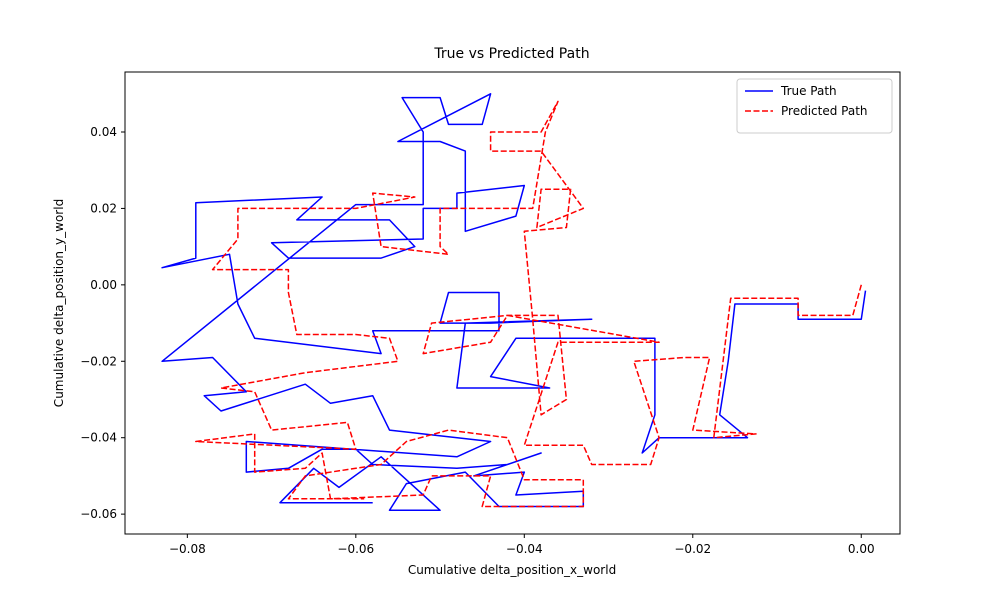 Image resolution: width=1000 pixels, height=600 pixels. I want to click on x-tick-label: −0.08, so click(187, 549).